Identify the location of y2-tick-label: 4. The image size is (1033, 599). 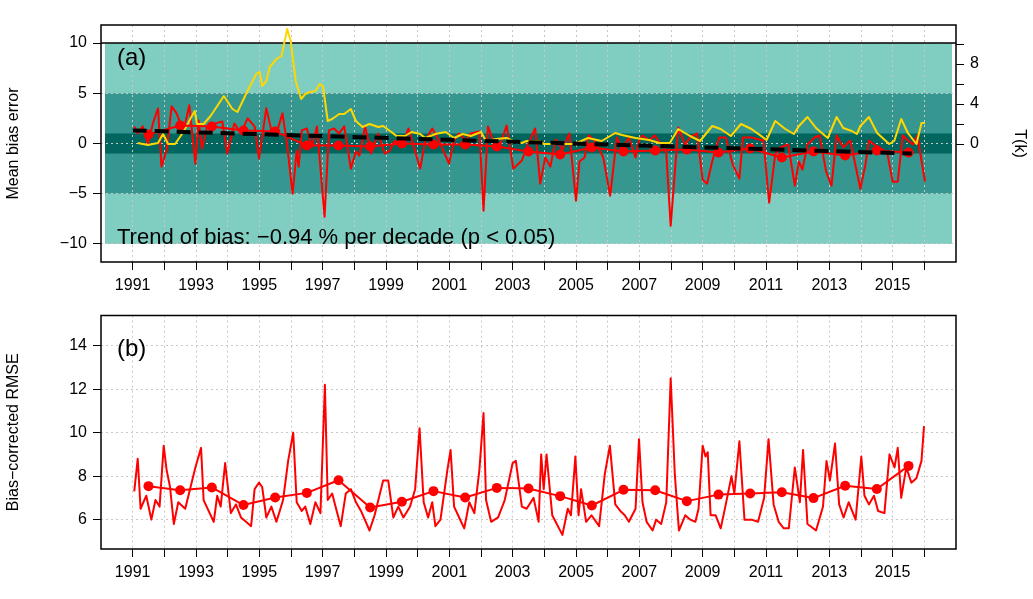
(974, 103).